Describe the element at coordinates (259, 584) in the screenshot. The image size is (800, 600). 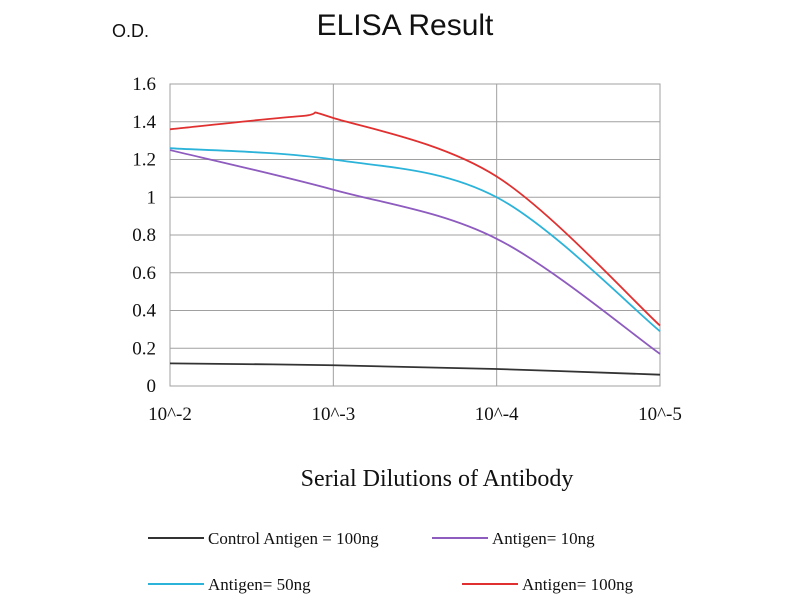
I see `legend-label: Antigen= 50ng` at that location.